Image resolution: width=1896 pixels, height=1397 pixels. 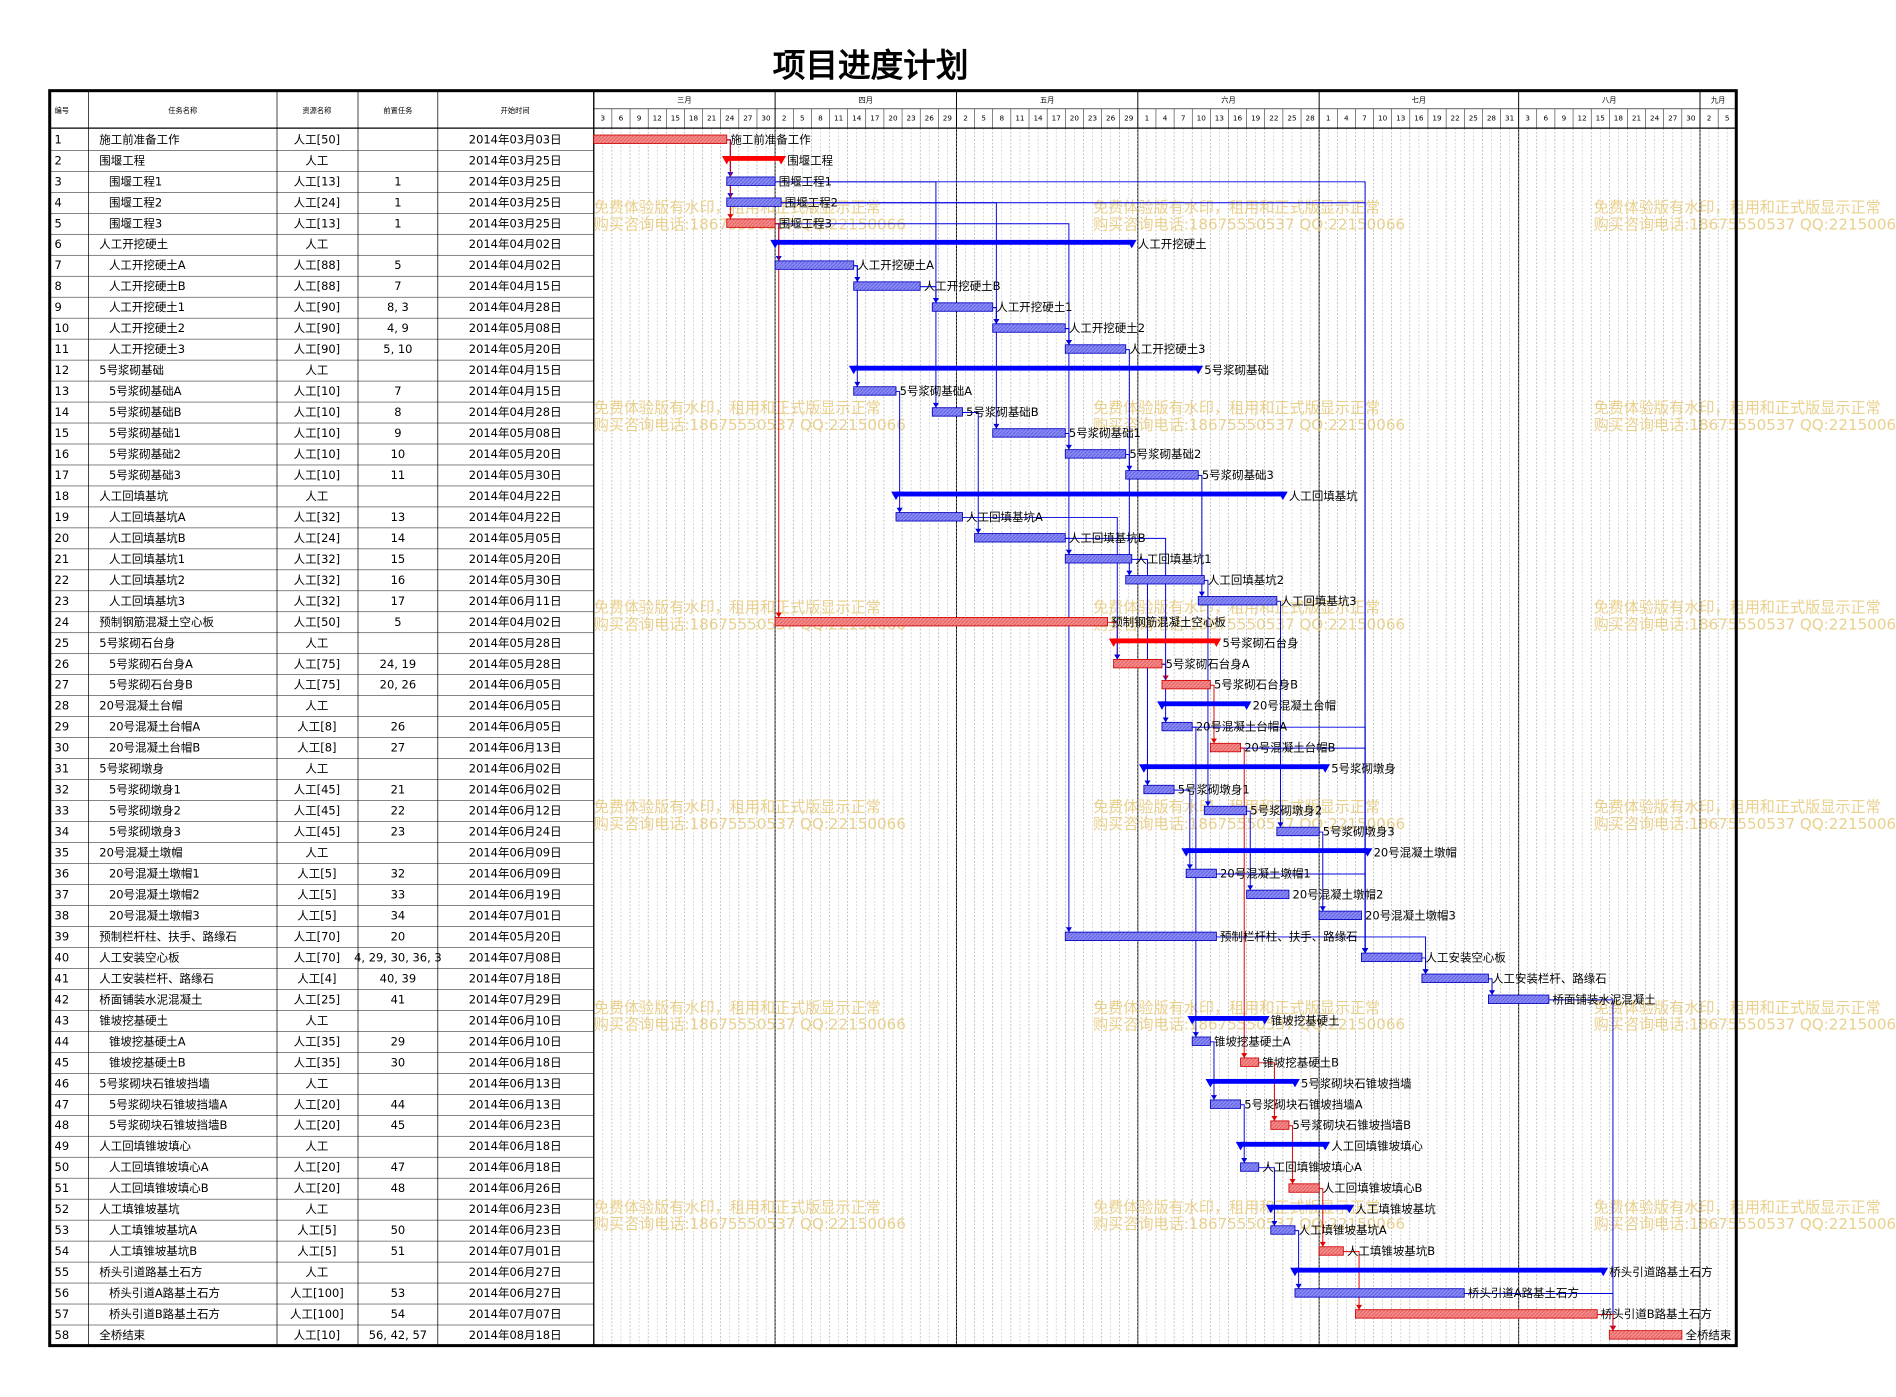 I want to click on cell: 2014年05月05日, so click(x=515, y=538).